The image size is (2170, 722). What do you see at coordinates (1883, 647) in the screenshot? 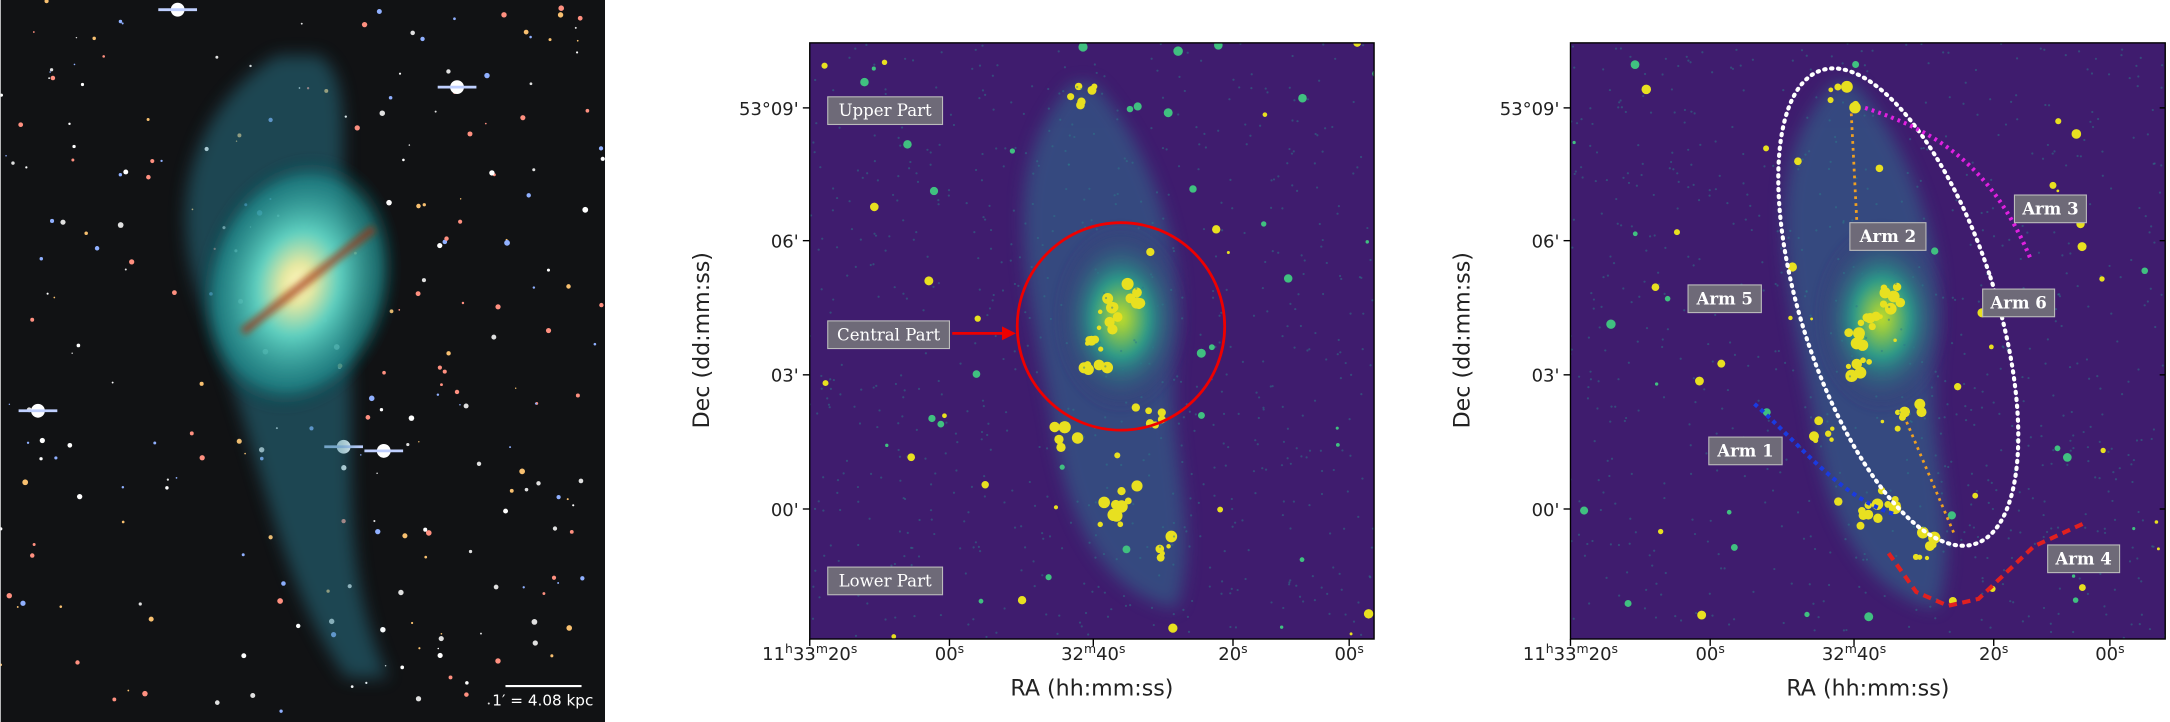
I see `tick-unit: s` at bounding box center [1883, 647].